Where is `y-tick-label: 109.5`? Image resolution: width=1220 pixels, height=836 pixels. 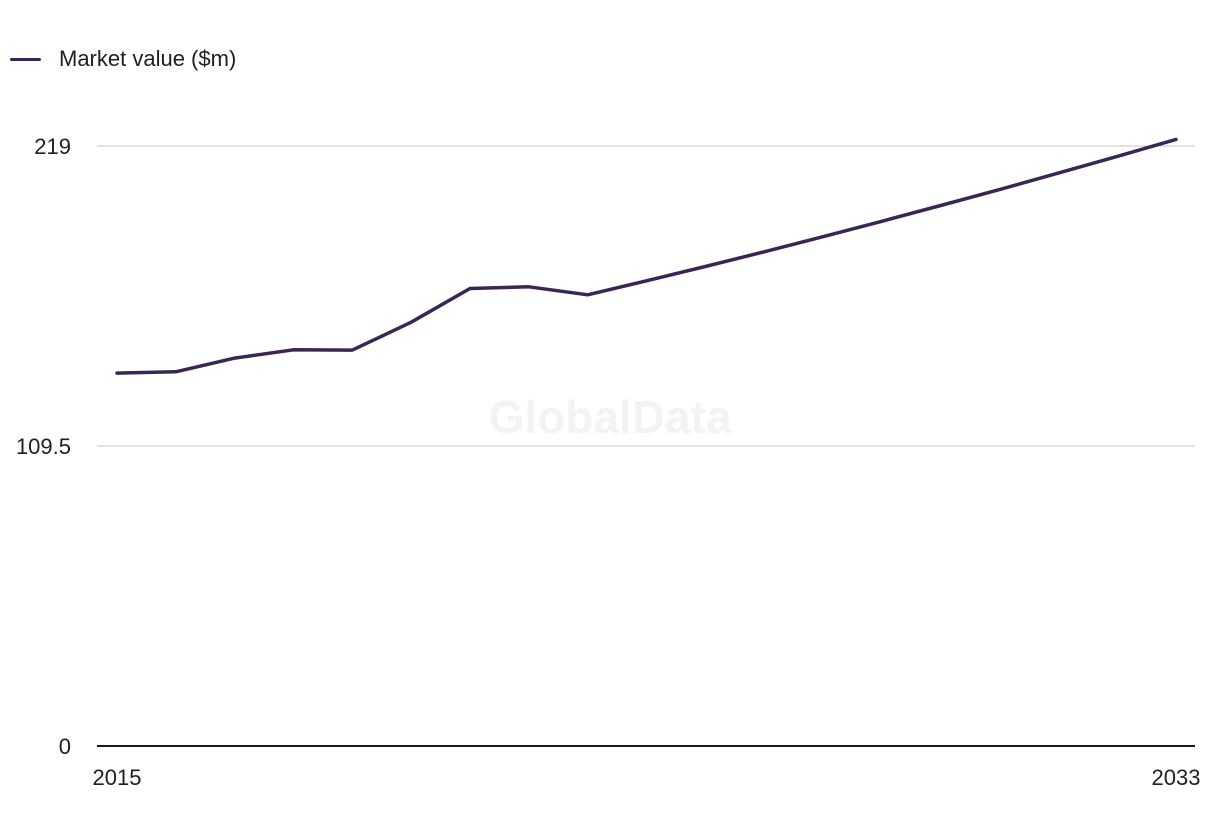 y-tick-label: 109.5 is located at coordinates (43, 446).